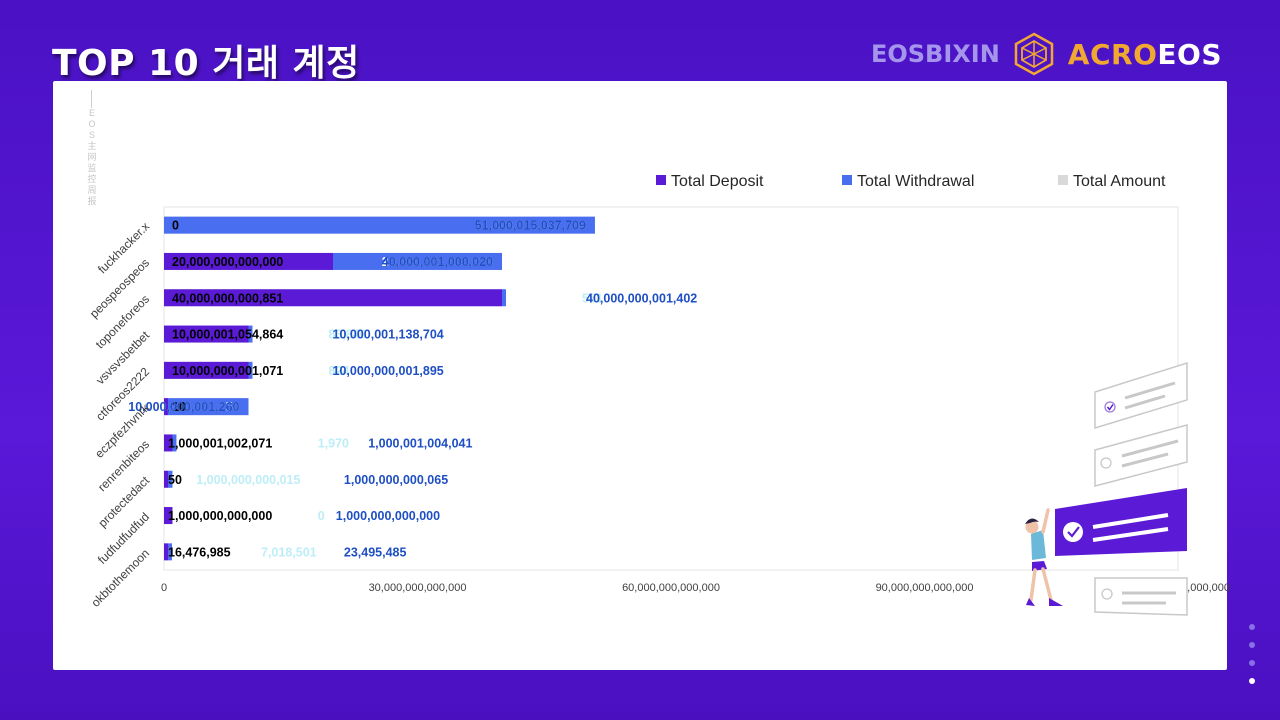  What do you see at coordinates (289, 552) in the screenshot?
I see `label-withdrawal: 7,018,501` at bounding box center [289, 552].